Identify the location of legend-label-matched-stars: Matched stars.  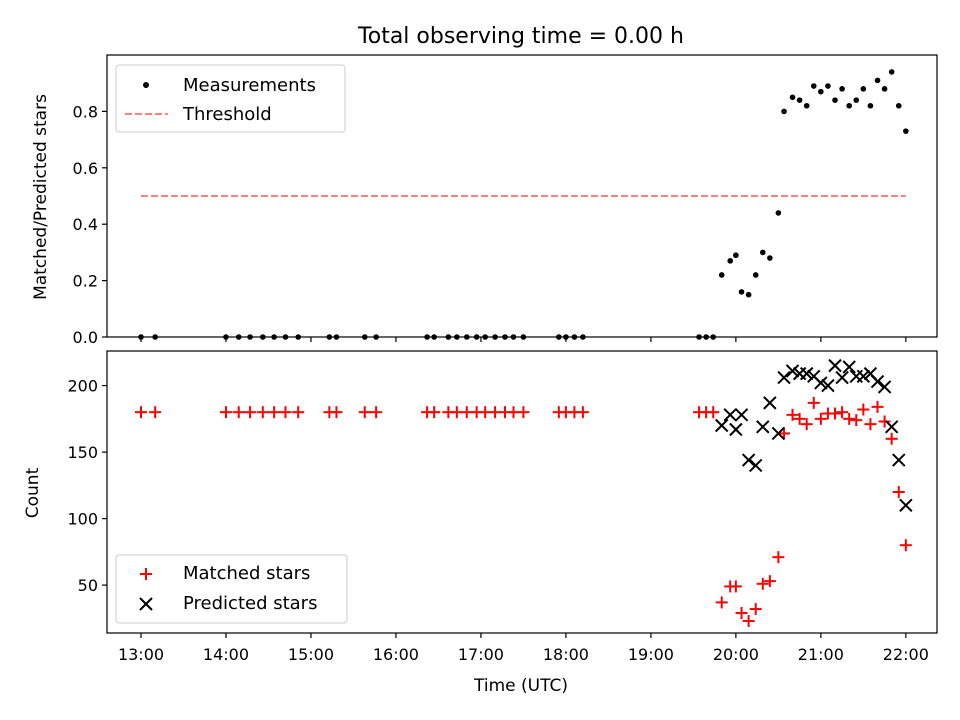
(246, 573).